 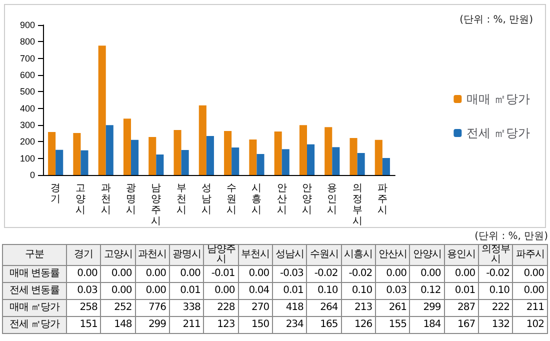 What do you see at coordinates (358, 325) in the screenshot?
I see `data-label: 126` at bounding box center [358, 325].